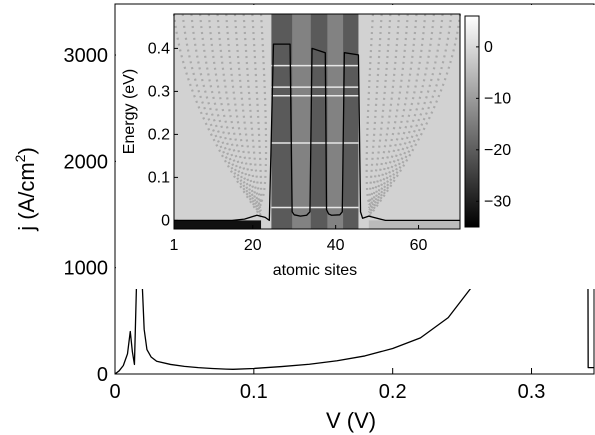 The width and height of the screenshot is (595, 435). Describe the element at coordinates (419, 245) in the screenshot. I see `inset-x-tick-label: 60` at that location.